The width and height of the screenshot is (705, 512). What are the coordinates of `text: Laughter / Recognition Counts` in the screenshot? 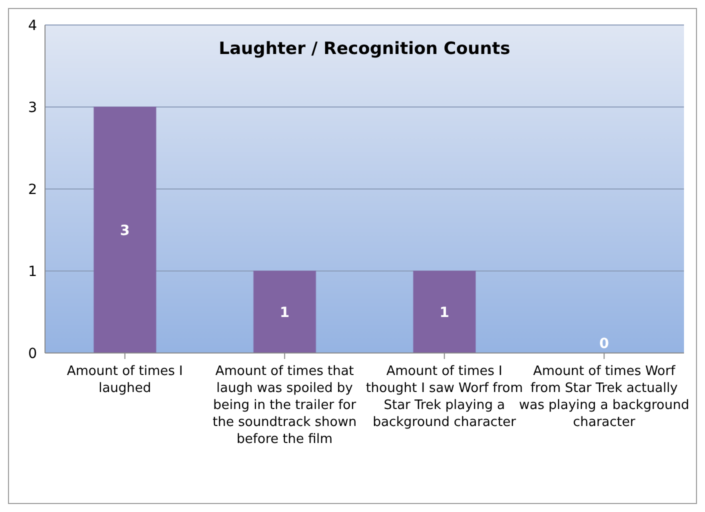 It's located at (365, 49).